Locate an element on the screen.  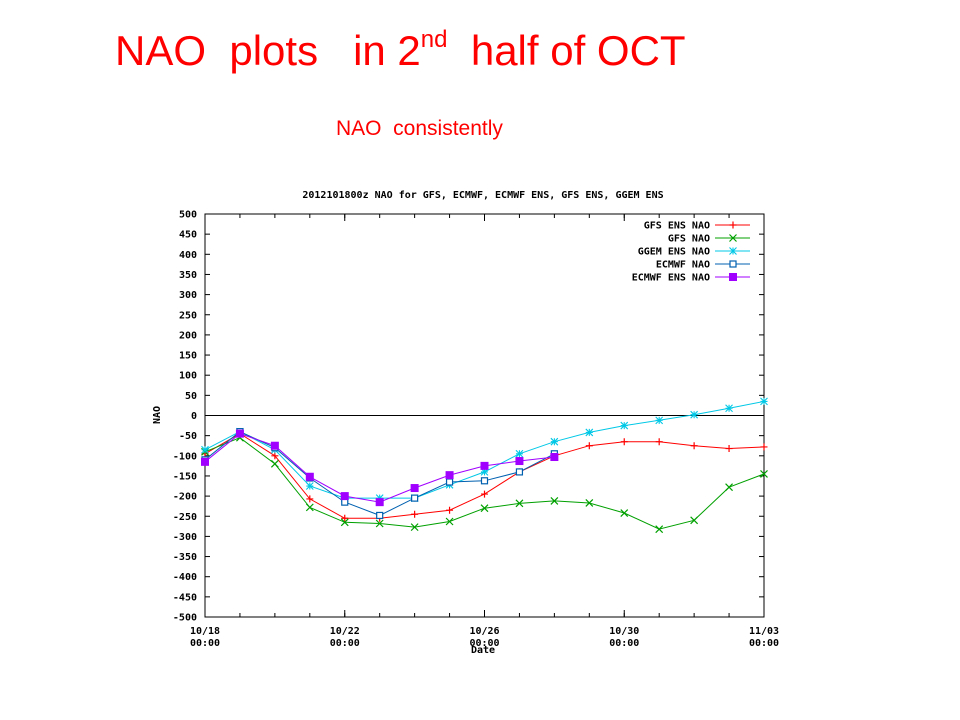
legend-marker-ecmwf-ens-nao is located at coordinates (733, 277).